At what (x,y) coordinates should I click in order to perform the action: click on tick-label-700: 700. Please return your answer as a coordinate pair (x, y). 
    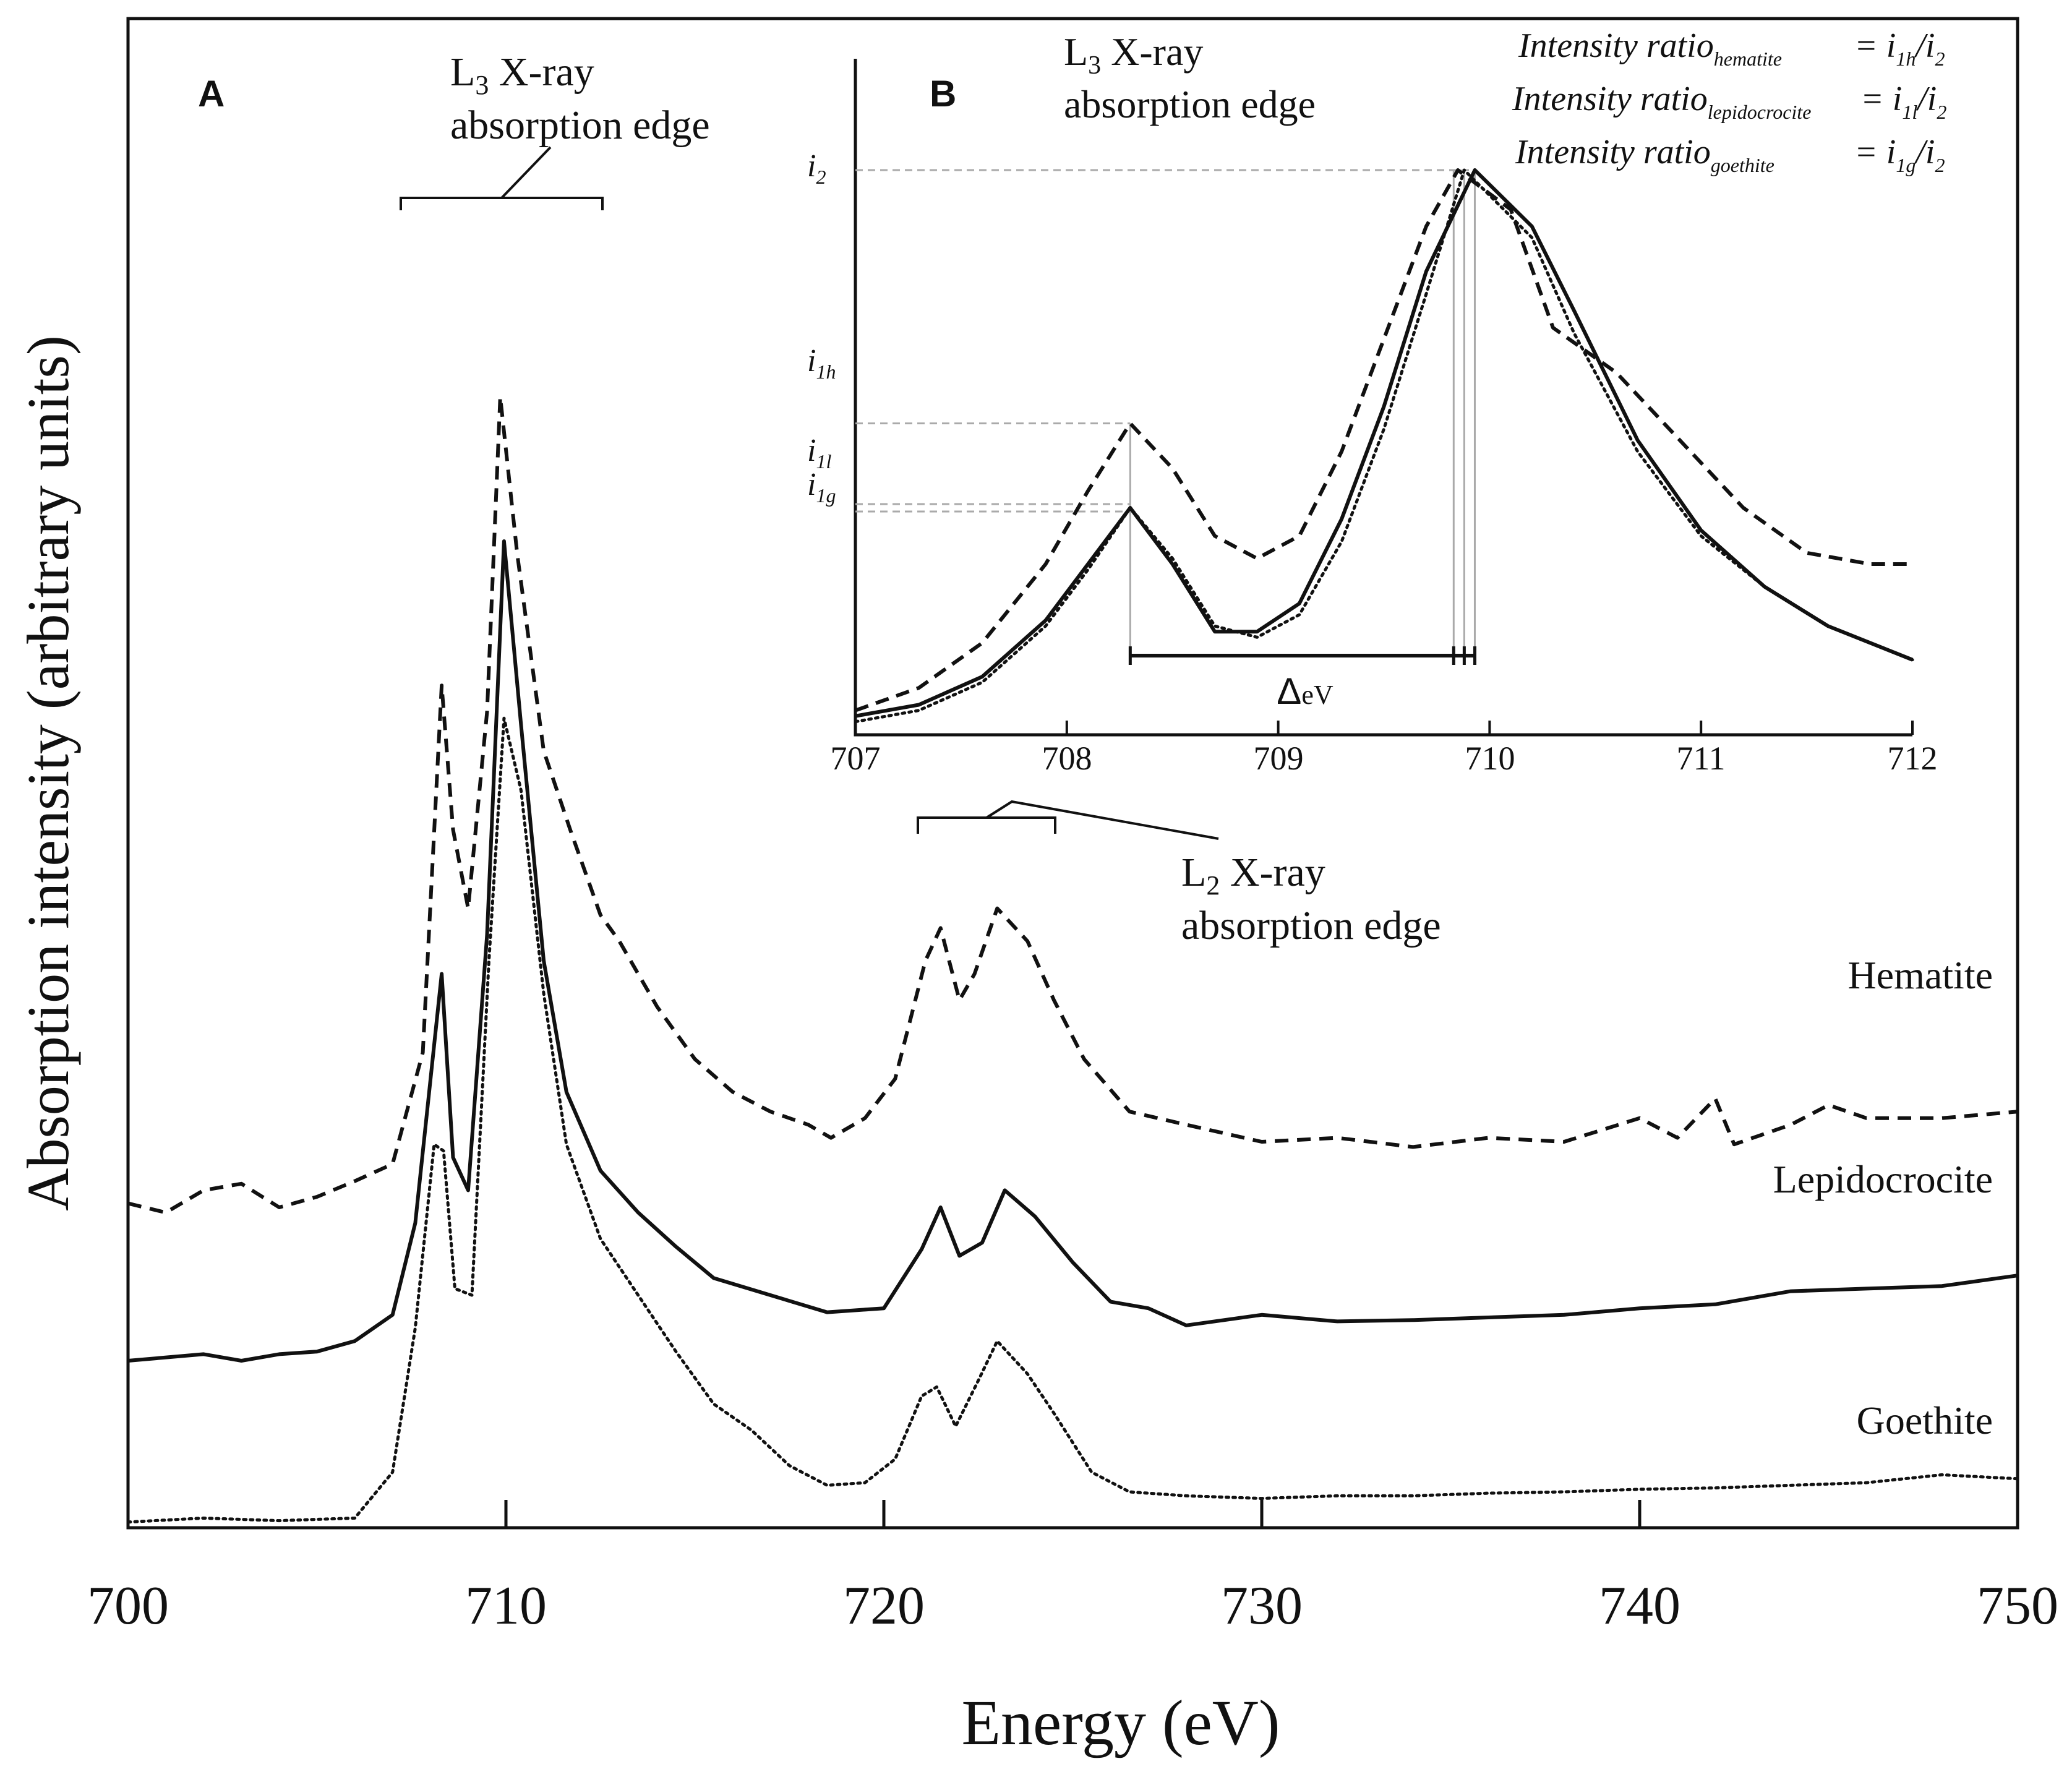
    Looking at the image, I should click on (128, 1606).